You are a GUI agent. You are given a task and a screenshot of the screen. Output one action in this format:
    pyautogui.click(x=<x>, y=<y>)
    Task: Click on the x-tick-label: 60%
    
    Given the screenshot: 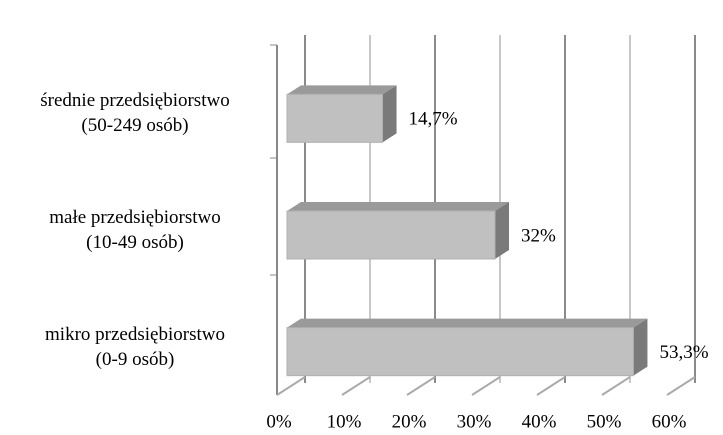 What is the action you would take?
    pyautogui.click(x=669, y=421)
    